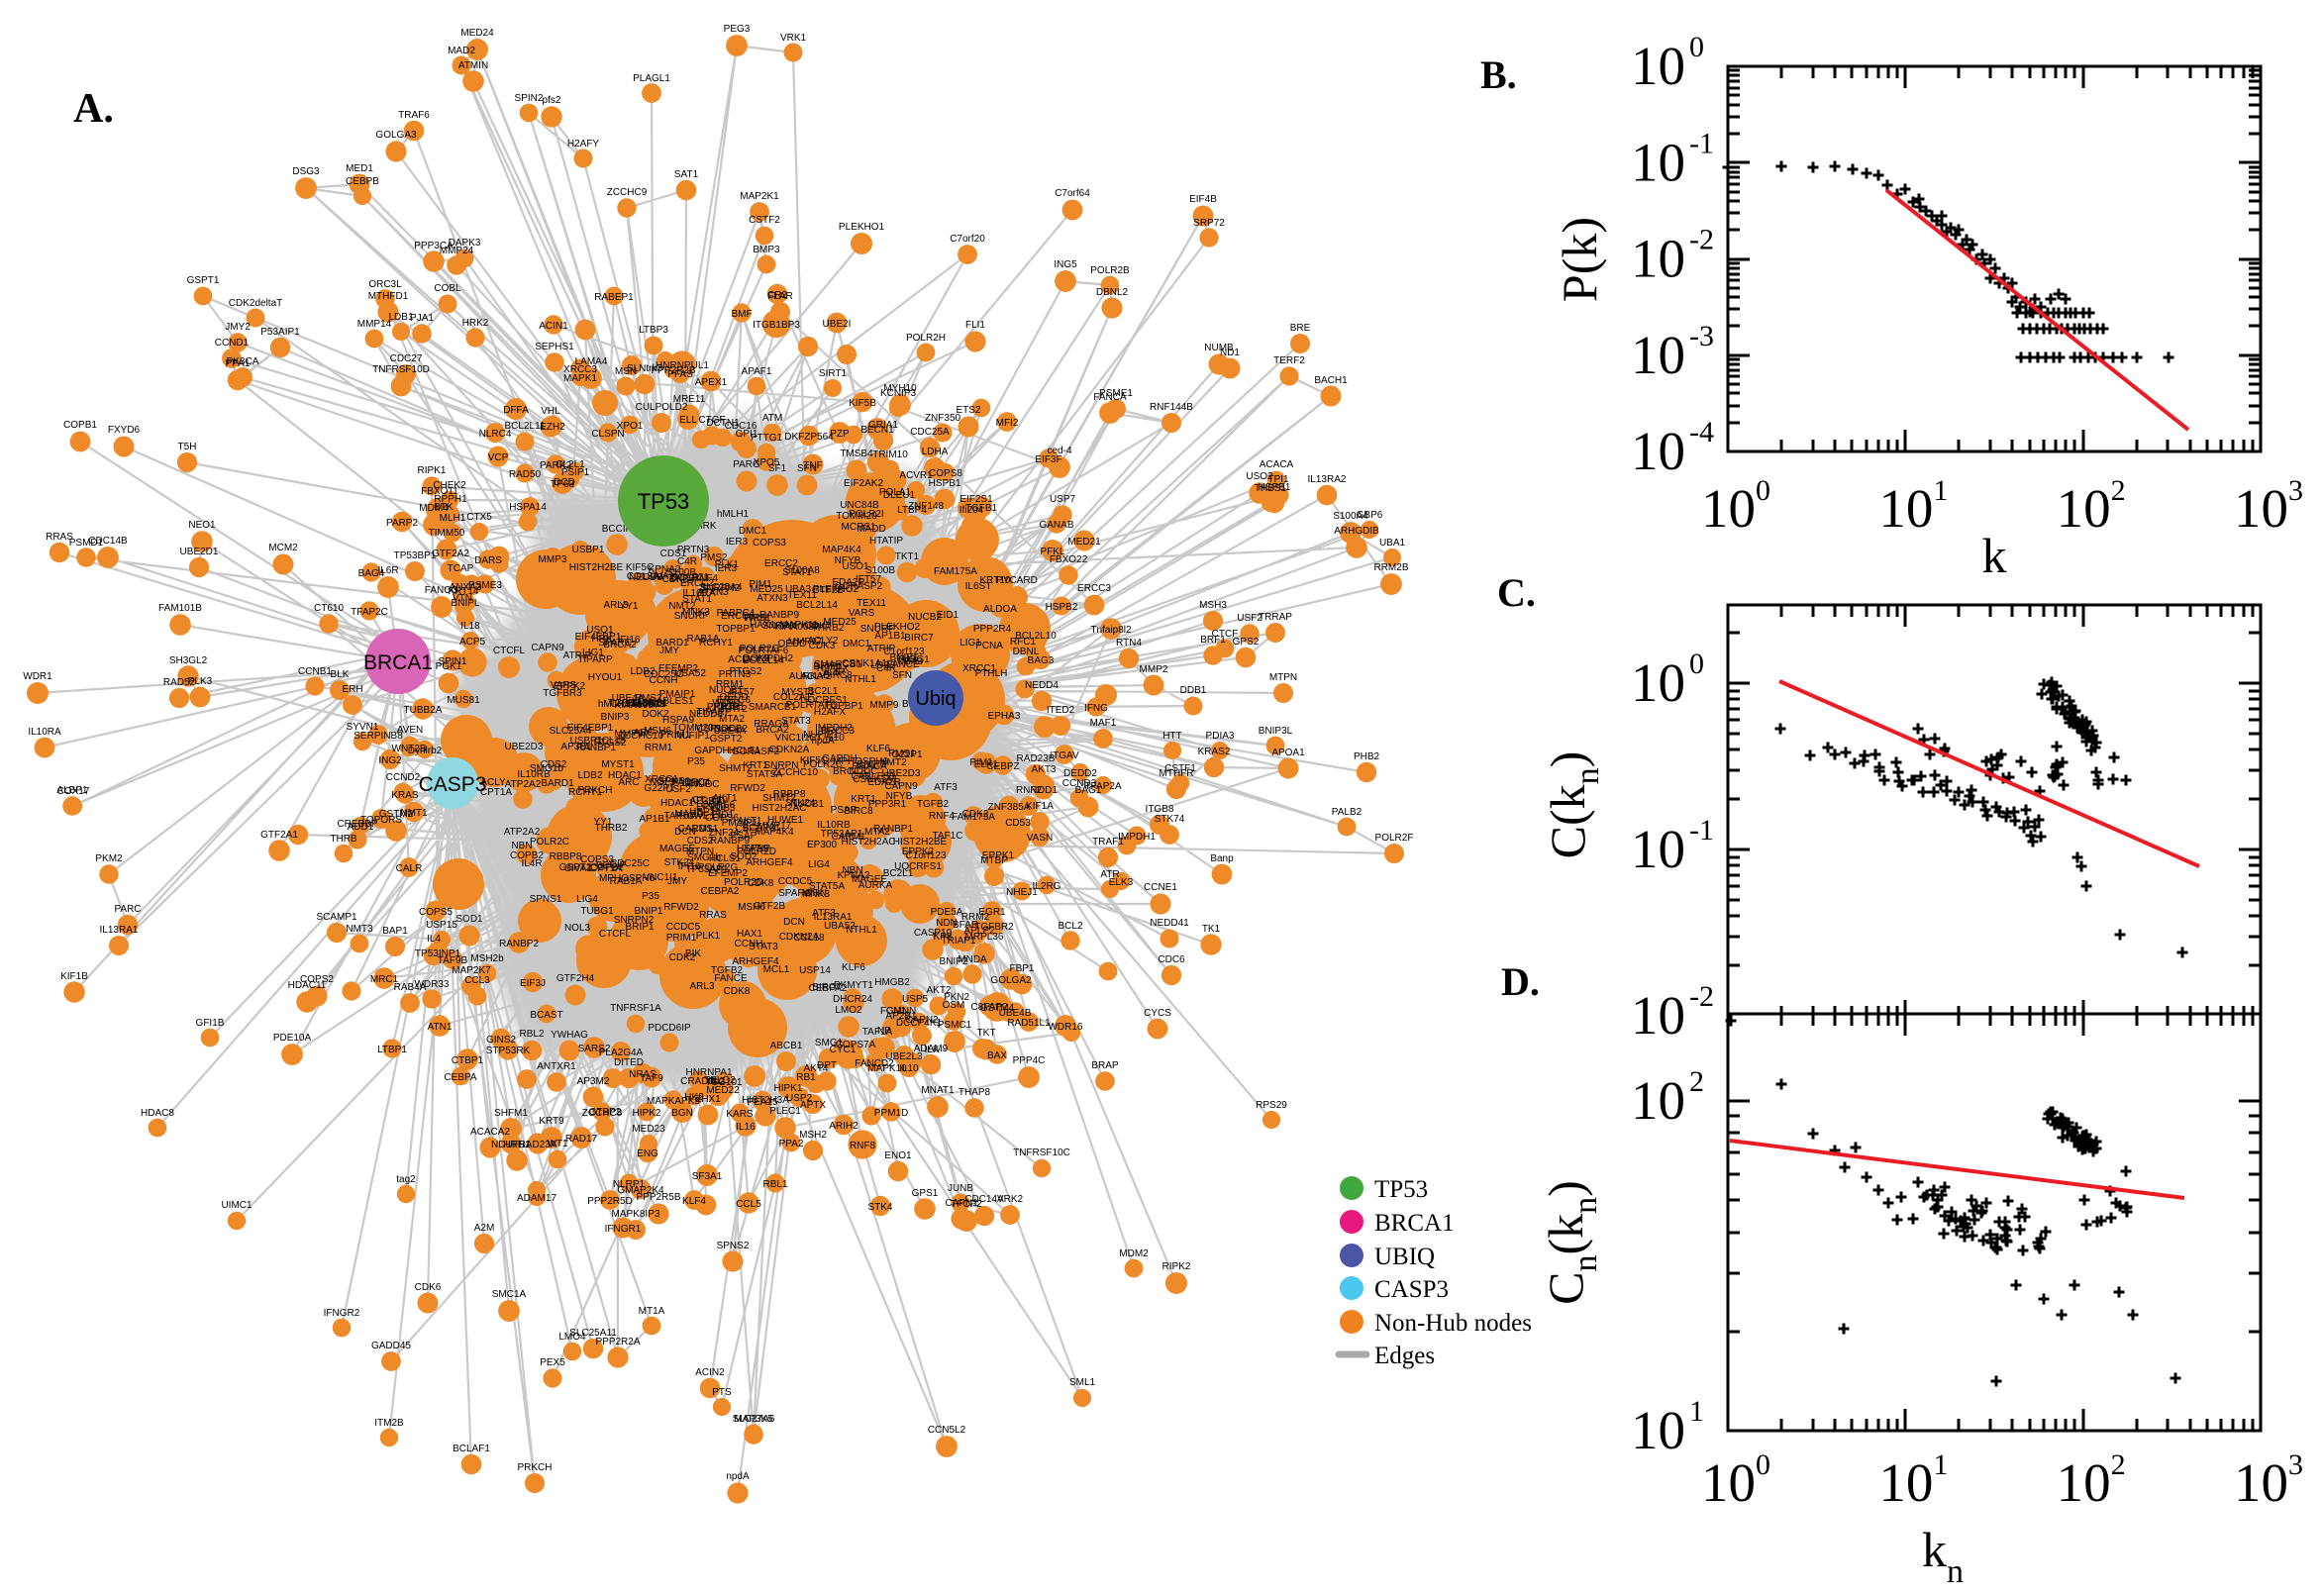 The image size is (2323, 1596). Describe the element at coordinates (1176, 1267) in the screenshot. I see `svg-text: RIPK2` at that location.